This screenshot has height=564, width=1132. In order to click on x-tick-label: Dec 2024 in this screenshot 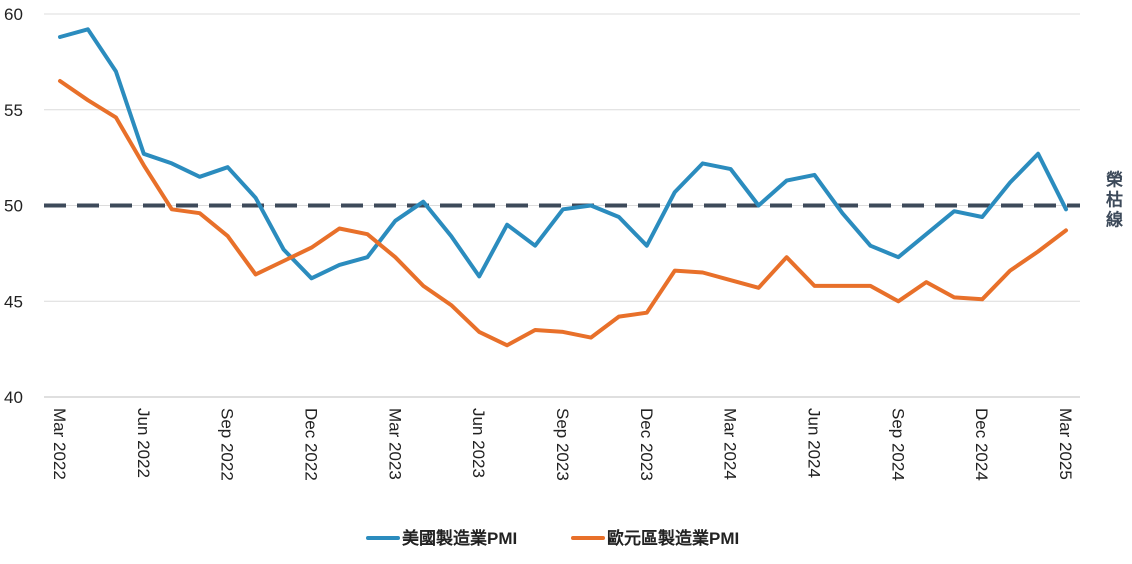, I will do `click(981, 444)`.